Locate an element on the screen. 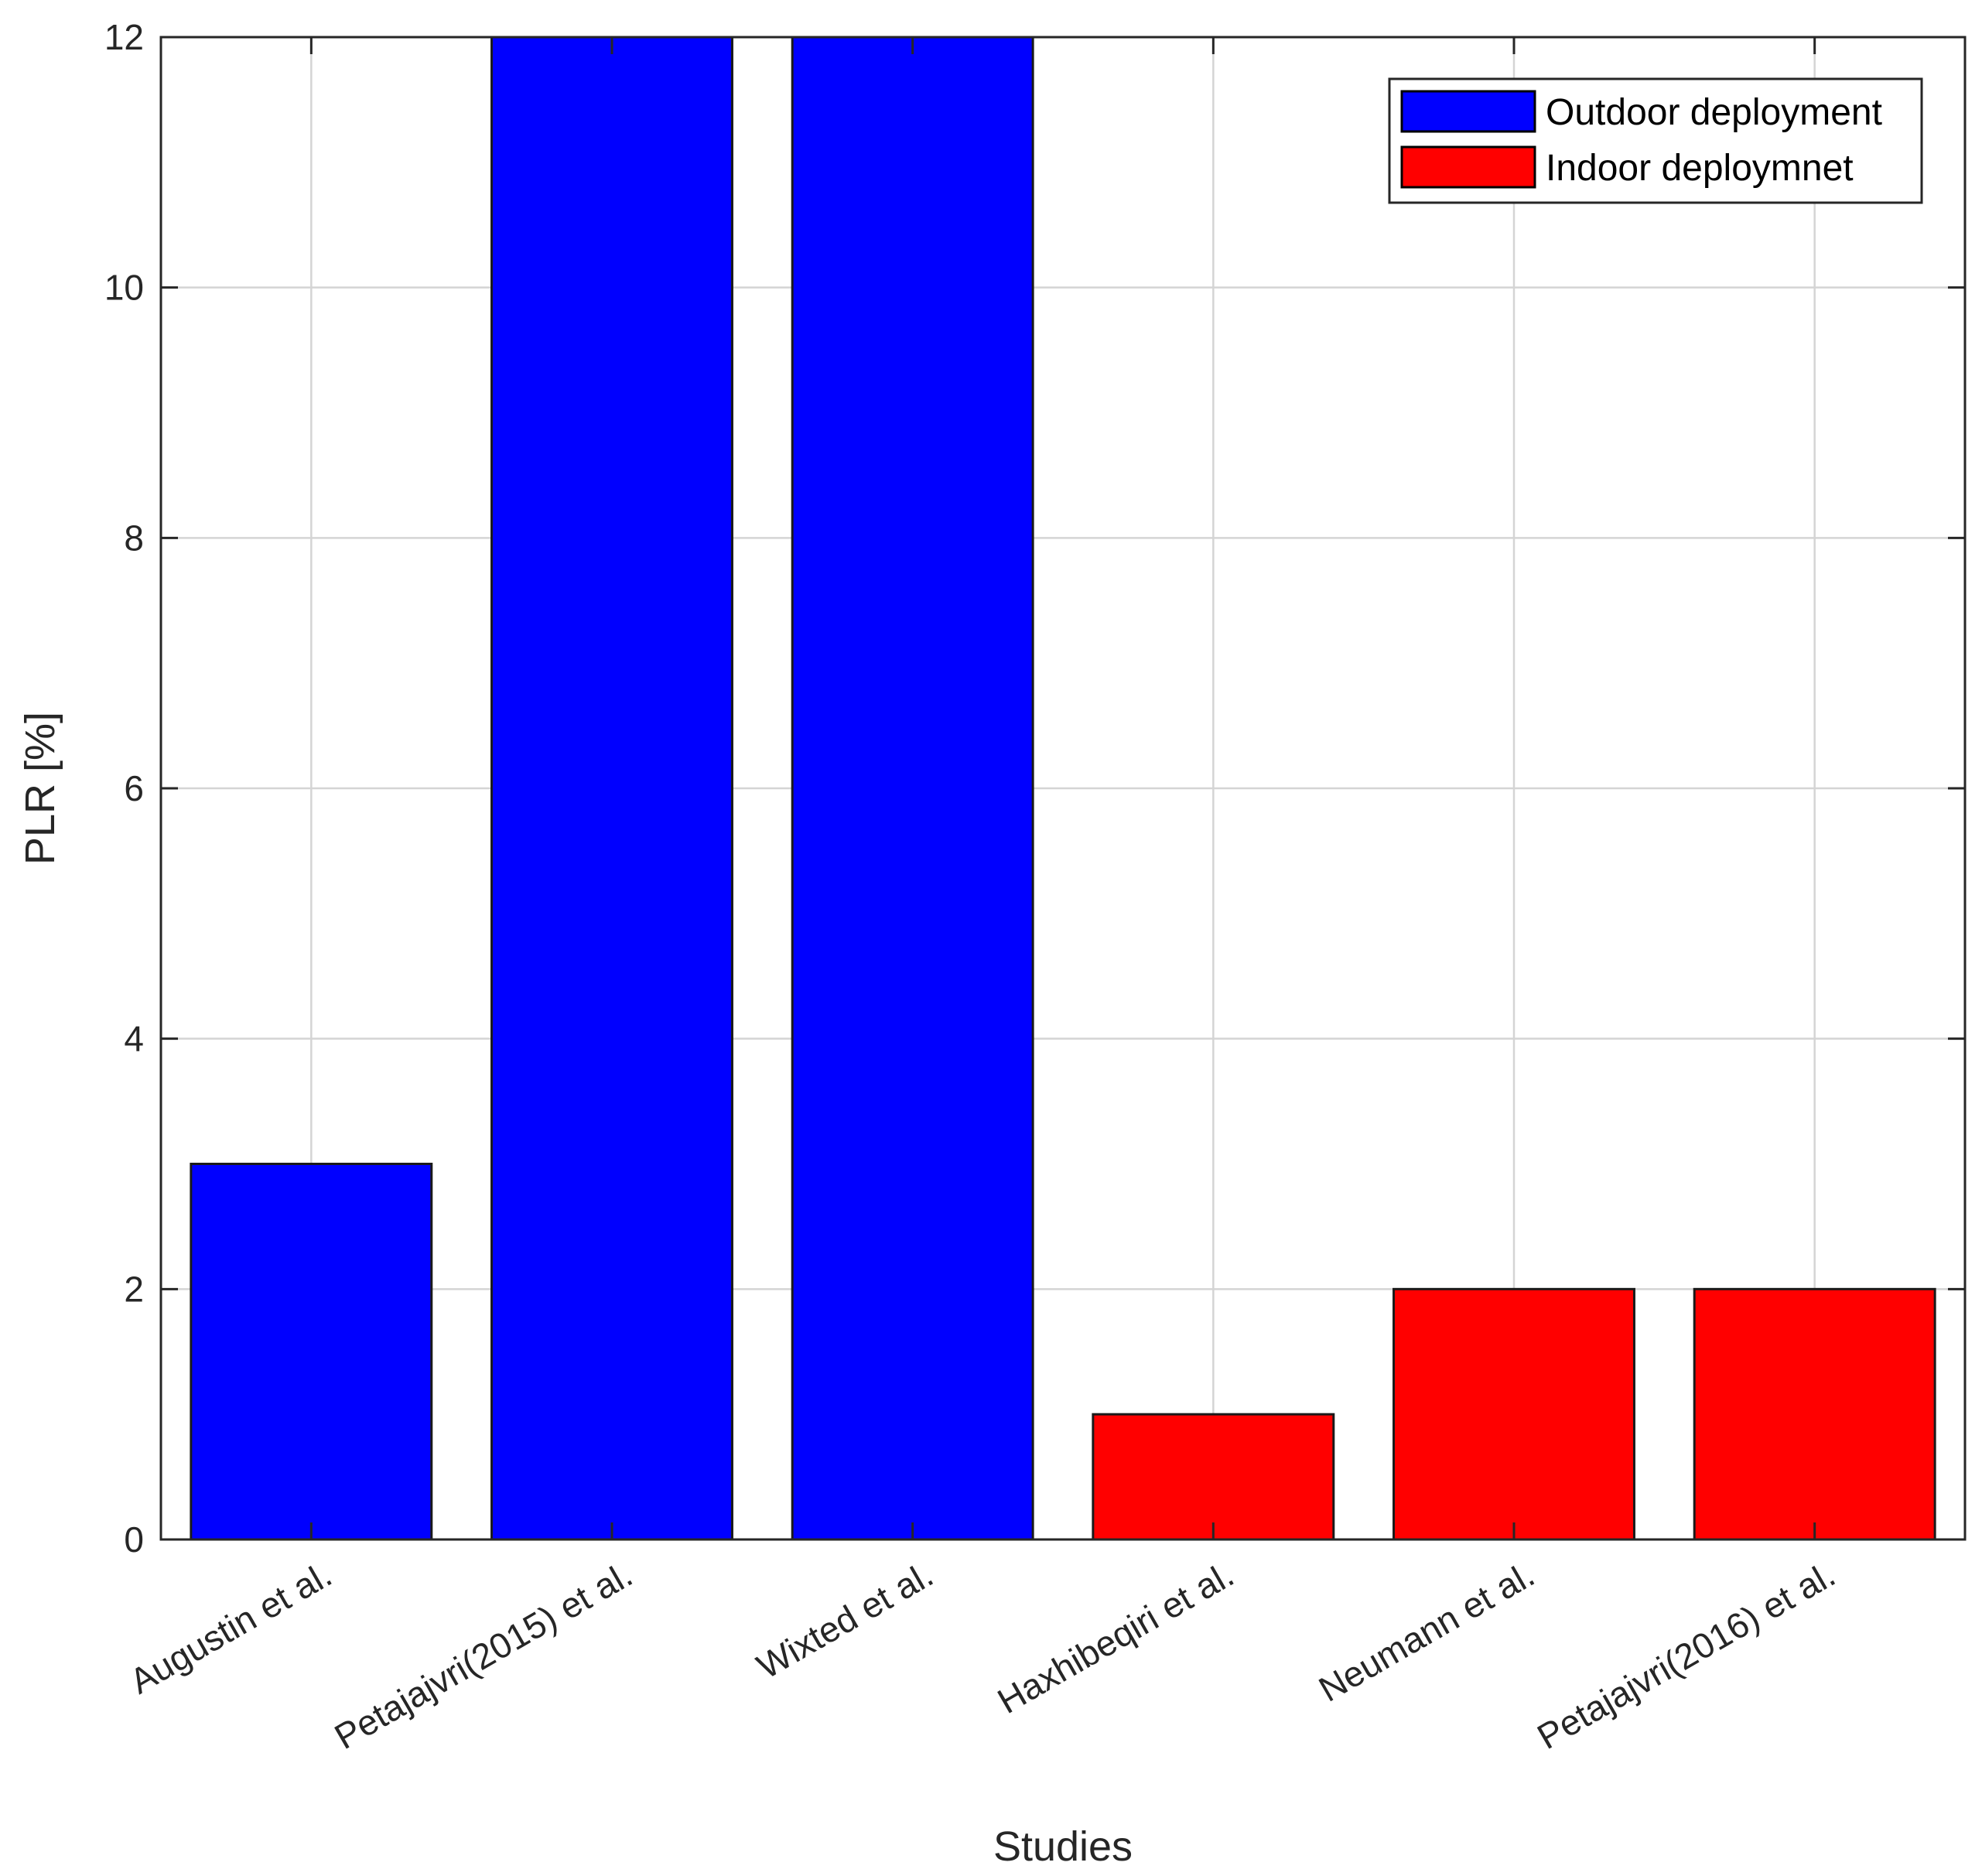 The width and height of the screenshot is (1982, 1876). y-axis-title: PLR [%] is located at coordinates (40, 788).